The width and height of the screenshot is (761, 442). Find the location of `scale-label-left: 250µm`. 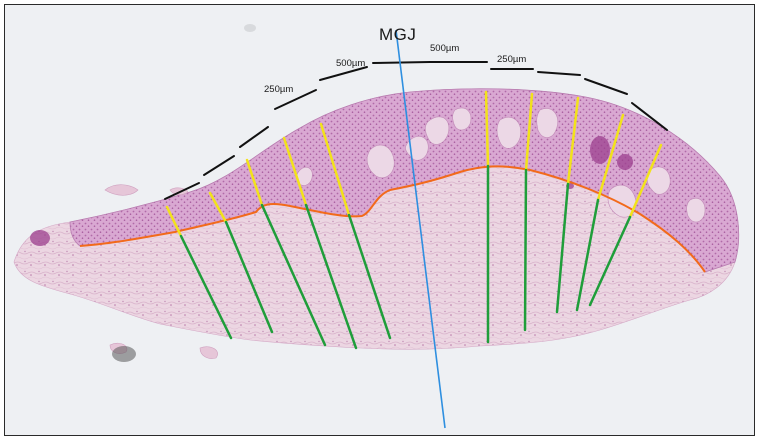

scale-label-left: 250µm is located at coordinates (278, 89).